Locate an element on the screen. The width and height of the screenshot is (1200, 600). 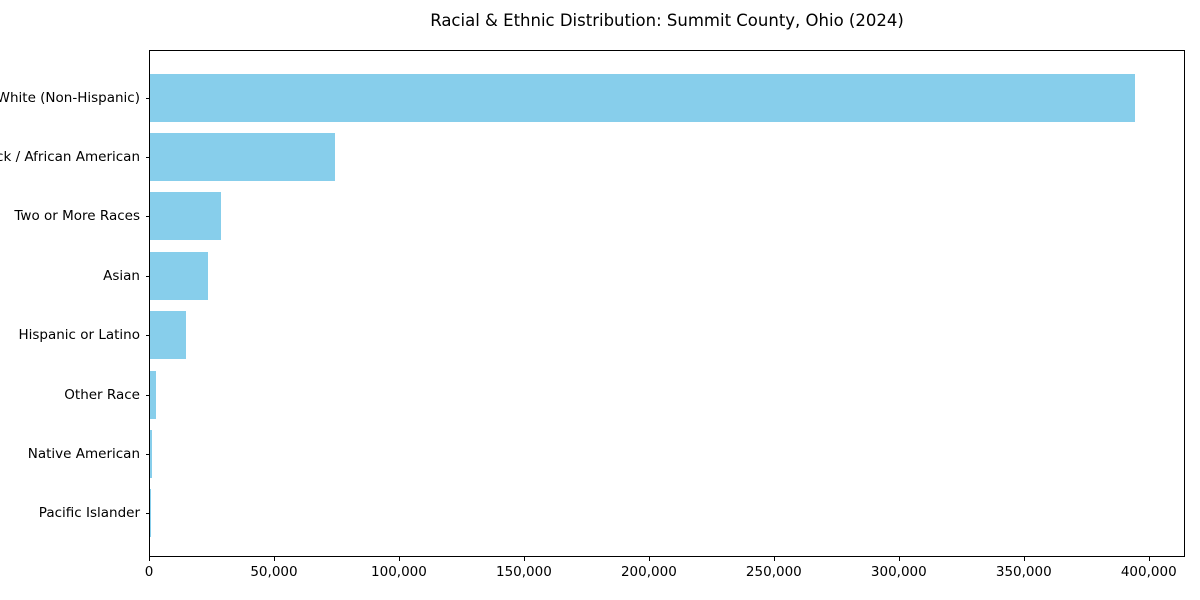
category-label: Pacific Islander is located at coordinates (89, 513).